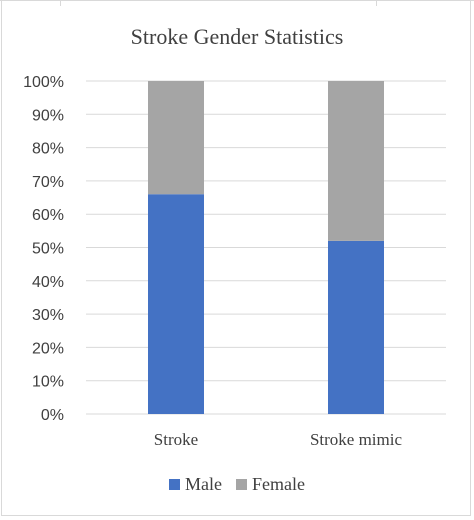  I want to click on bar-female-stroke-mimic, so click(356, 161).